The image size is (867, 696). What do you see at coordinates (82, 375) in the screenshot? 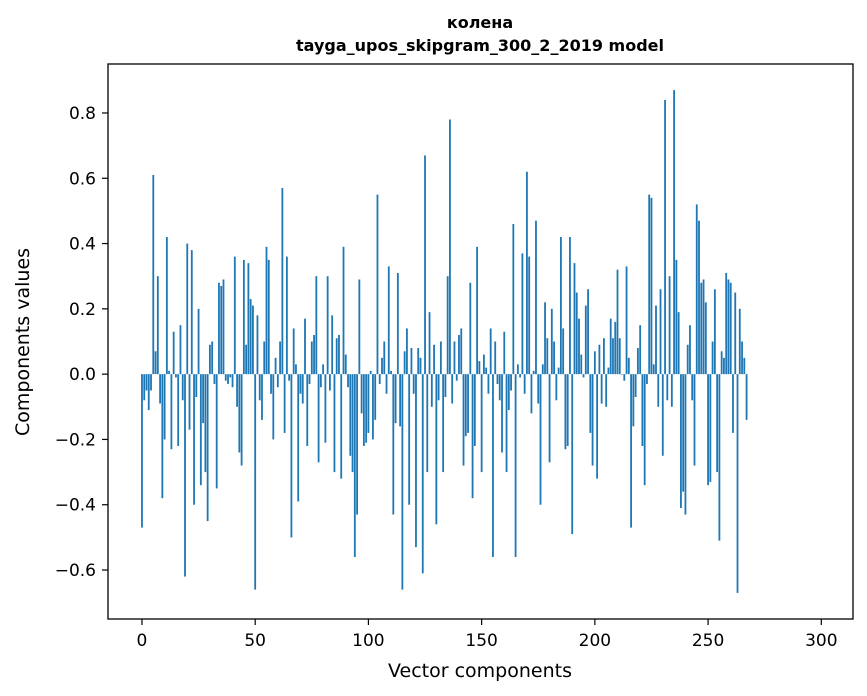
I see `y-tick-label: 0.0` at bounding box center [82, 375].